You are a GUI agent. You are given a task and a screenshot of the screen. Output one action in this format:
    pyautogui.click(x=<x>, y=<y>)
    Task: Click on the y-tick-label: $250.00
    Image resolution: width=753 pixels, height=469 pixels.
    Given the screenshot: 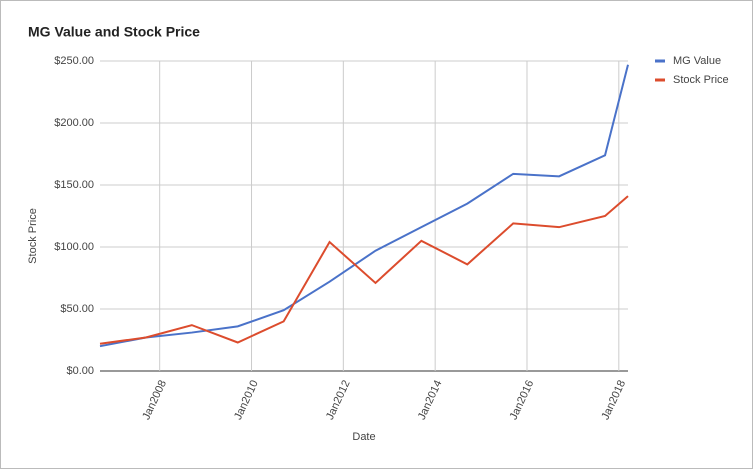 What is the action you would take?
    pyautogui.click(x=74, y=61)
    